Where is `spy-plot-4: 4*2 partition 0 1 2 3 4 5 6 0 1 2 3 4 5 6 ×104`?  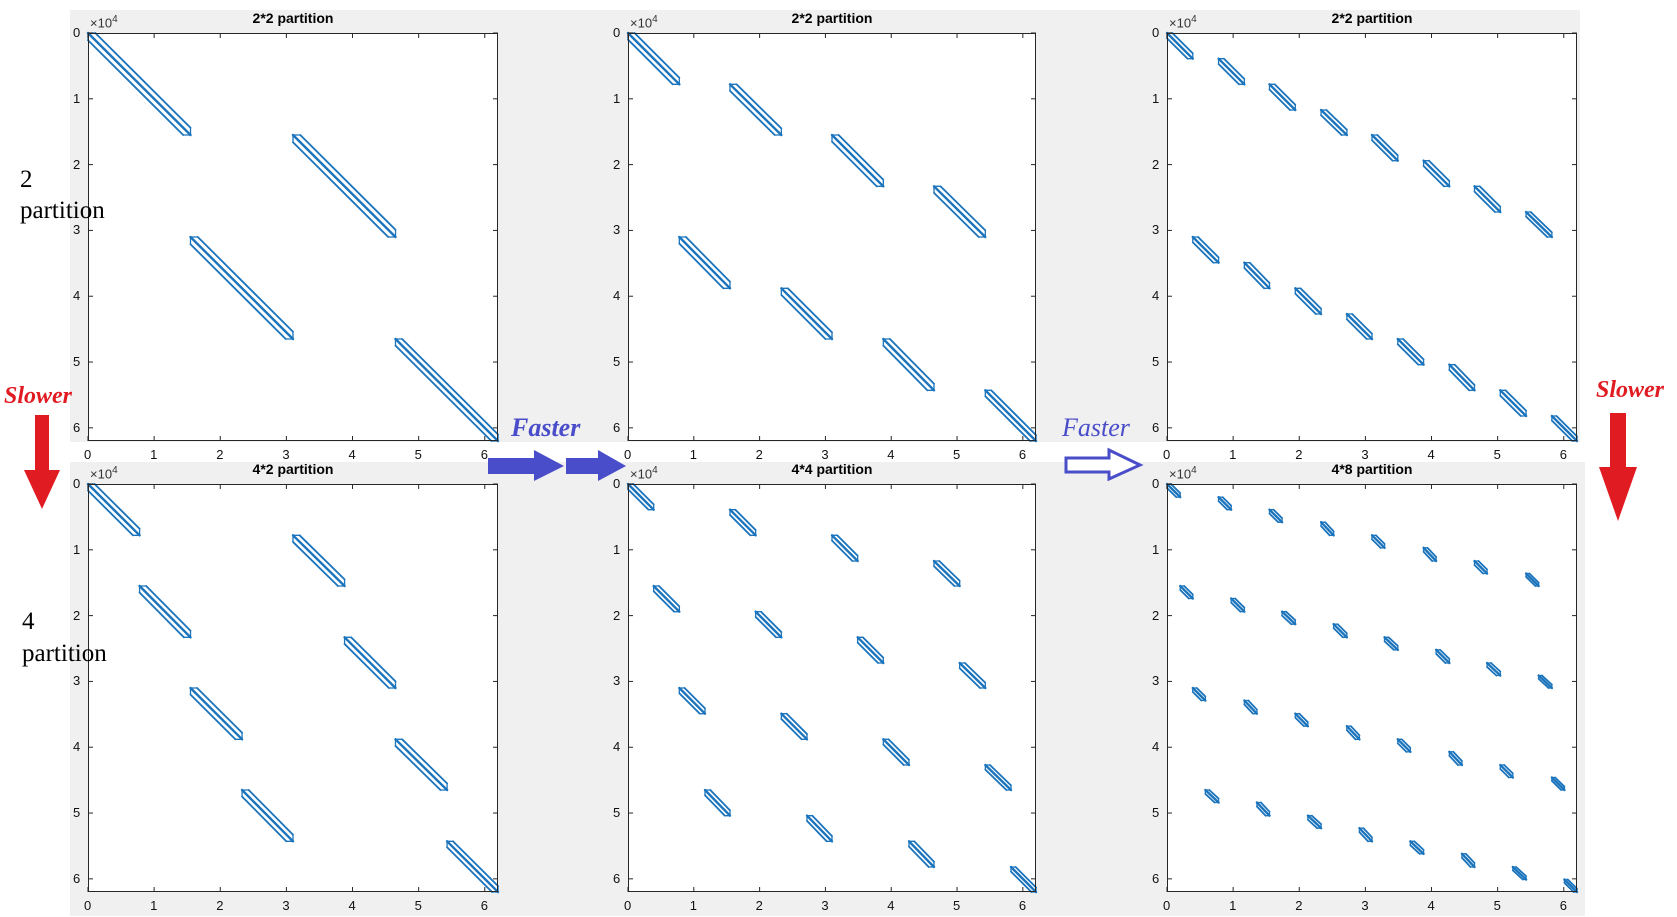 spy-plot-4: 4*2 partition 0 1 2 3 4 5 6 0 1 2 3 4 5 6 ×104 is located at coordinates (286, 687).